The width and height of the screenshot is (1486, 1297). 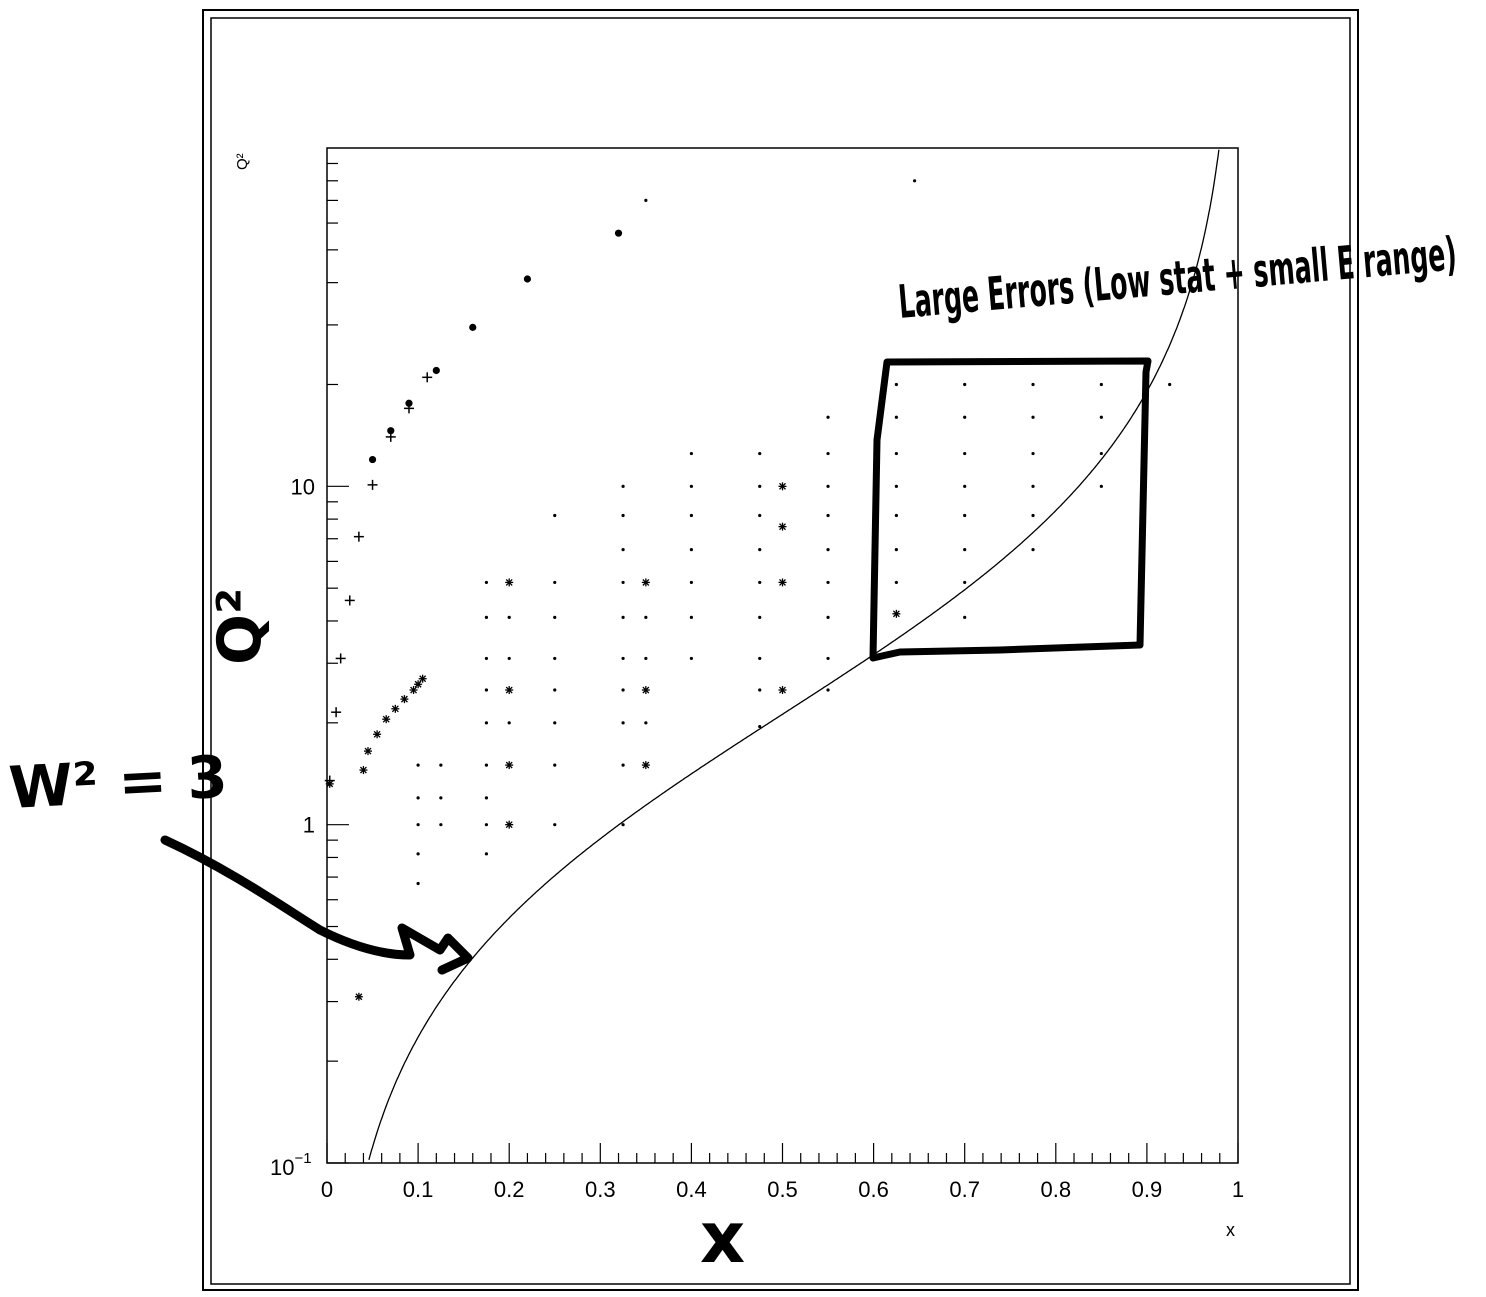 I want to click on x-handwritten-label: x, so click(x=722, y=1238).